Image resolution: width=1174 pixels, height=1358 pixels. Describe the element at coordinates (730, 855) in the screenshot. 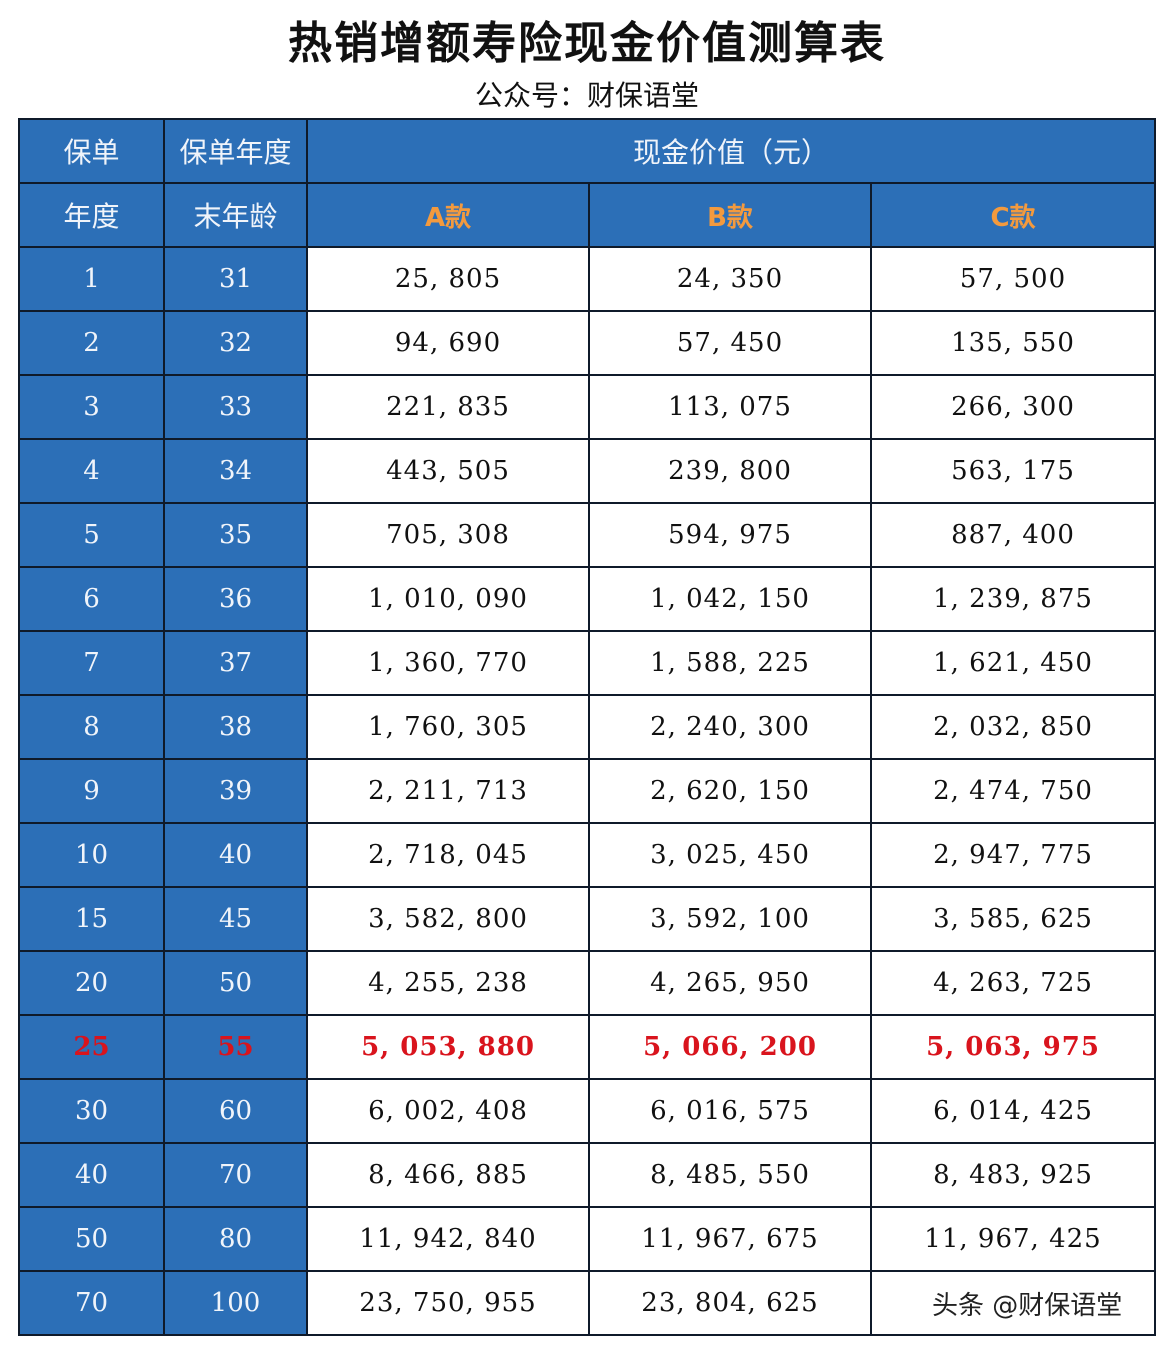

I see `plan-b-value-cell: 3, 025, 450` at that location.